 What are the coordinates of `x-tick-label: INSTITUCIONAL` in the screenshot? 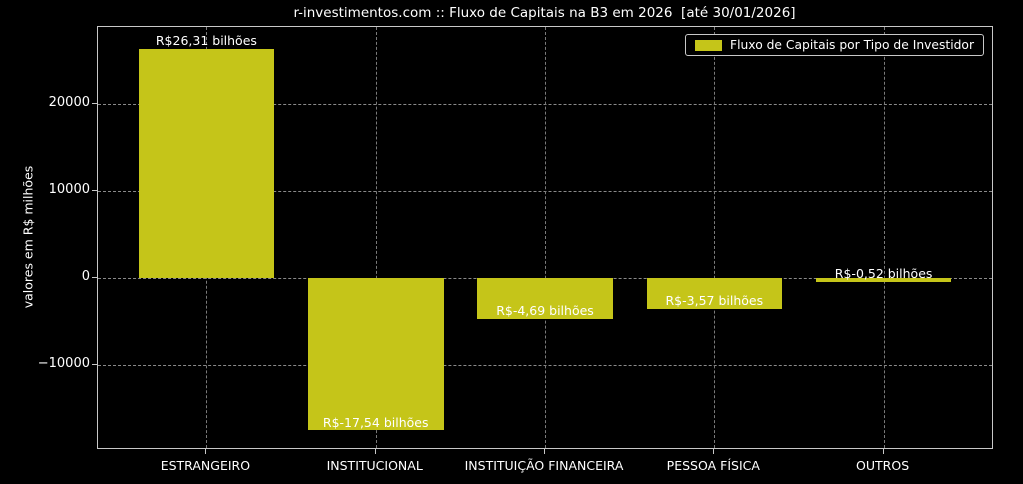 It's located at (374, 465).